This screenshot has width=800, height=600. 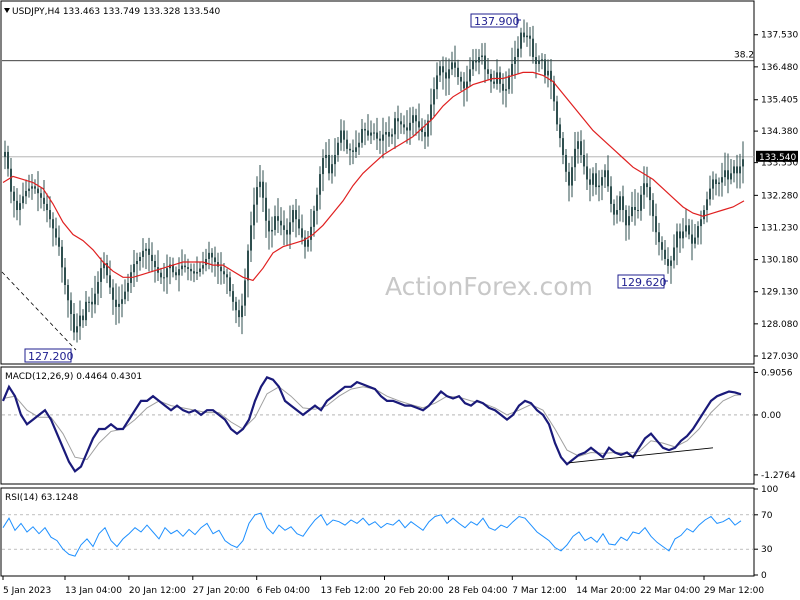 What do you see at coordinates (779, 196) in the screenshot?
I see `price-tick-label: 132.280` at bounding box center [779, 196].